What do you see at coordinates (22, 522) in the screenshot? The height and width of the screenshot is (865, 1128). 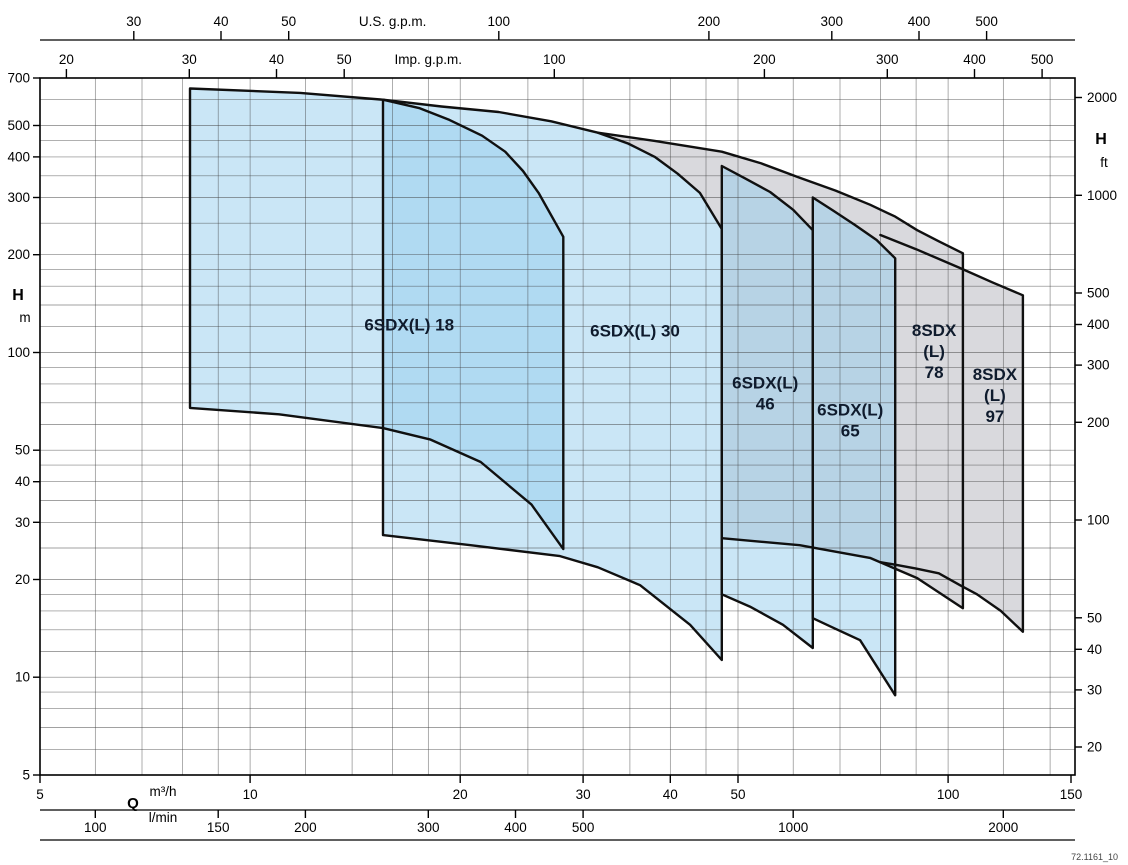 I see `head-m-tick-label: 30` at bounding box center [22, 522].